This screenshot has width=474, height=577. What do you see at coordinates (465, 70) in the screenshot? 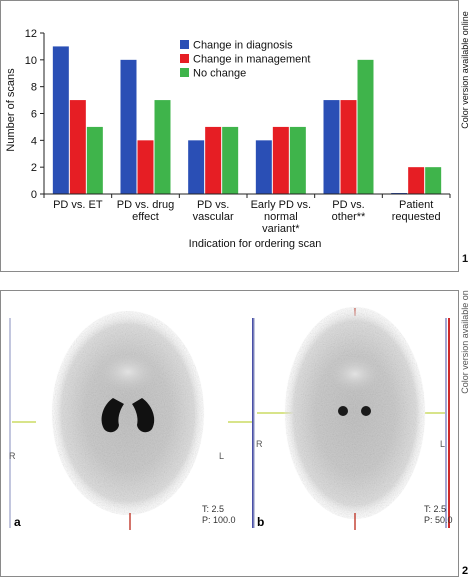
I see `color-note-top: Color version available online` at bounding box center [465, 70].